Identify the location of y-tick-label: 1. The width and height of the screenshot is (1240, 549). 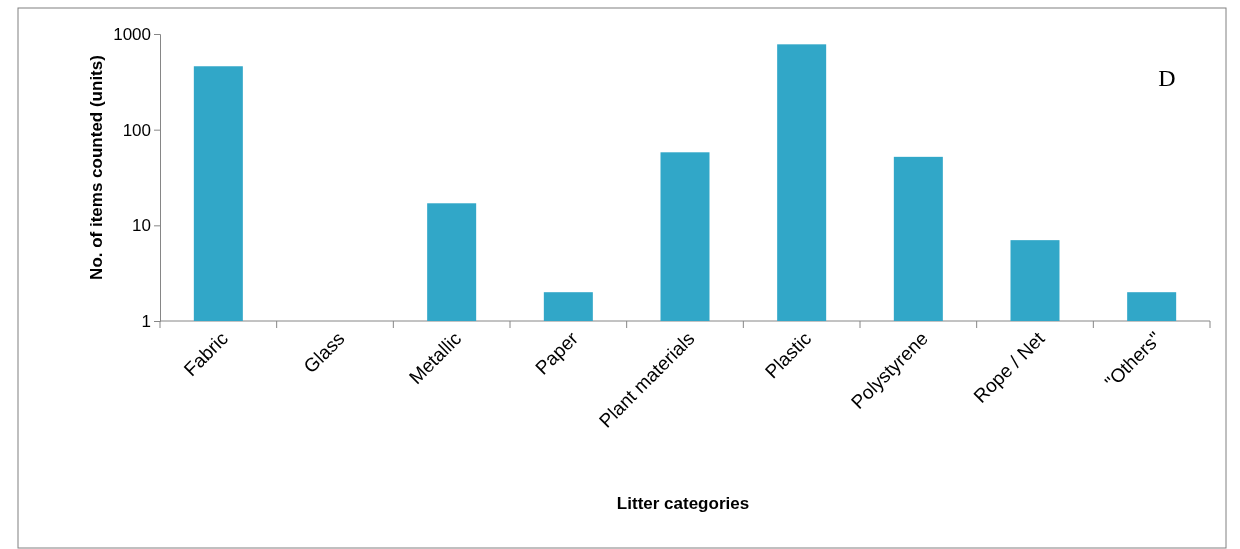
(146, 321).